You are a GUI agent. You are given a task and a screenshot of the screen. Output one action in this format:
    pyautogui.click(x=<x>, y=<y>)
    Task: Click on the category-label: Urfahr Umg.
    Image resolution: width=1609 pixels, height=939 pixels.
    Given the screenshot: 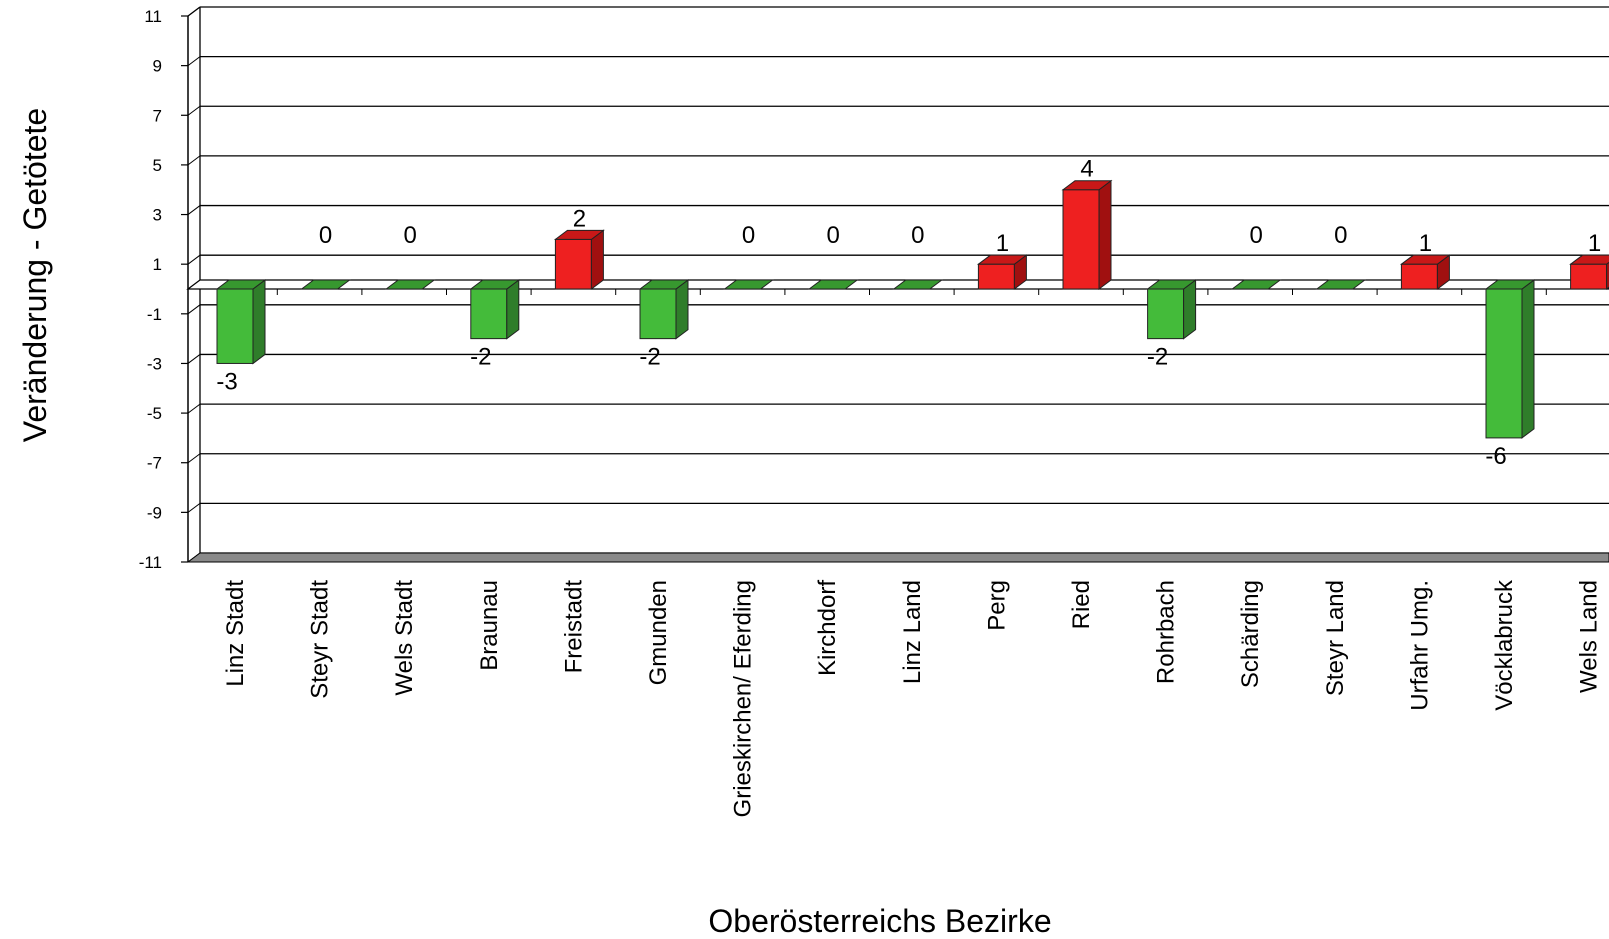 What is the action you would take?
    pyautogui.click(x=1419, y=645)
    